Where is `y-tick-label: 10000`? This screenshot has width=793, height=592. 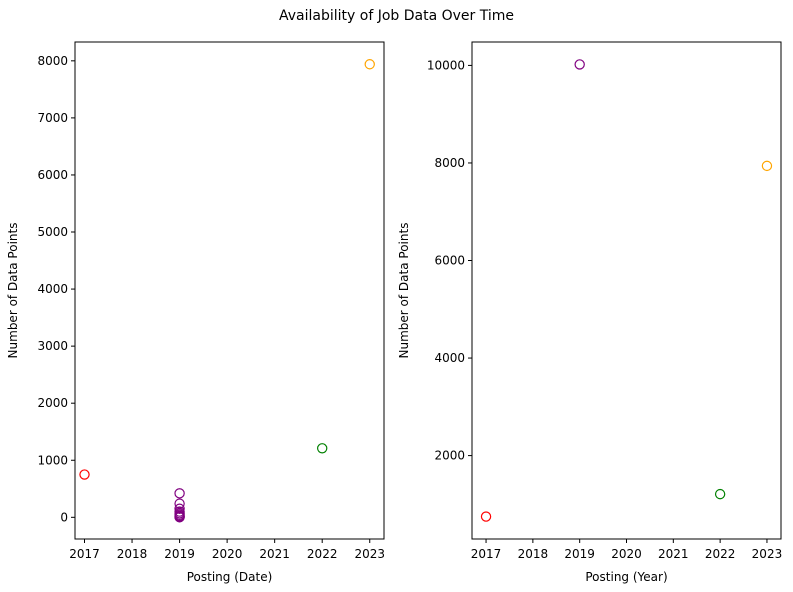 y-tick-label: 10000 is located at coordinates (446, 65).